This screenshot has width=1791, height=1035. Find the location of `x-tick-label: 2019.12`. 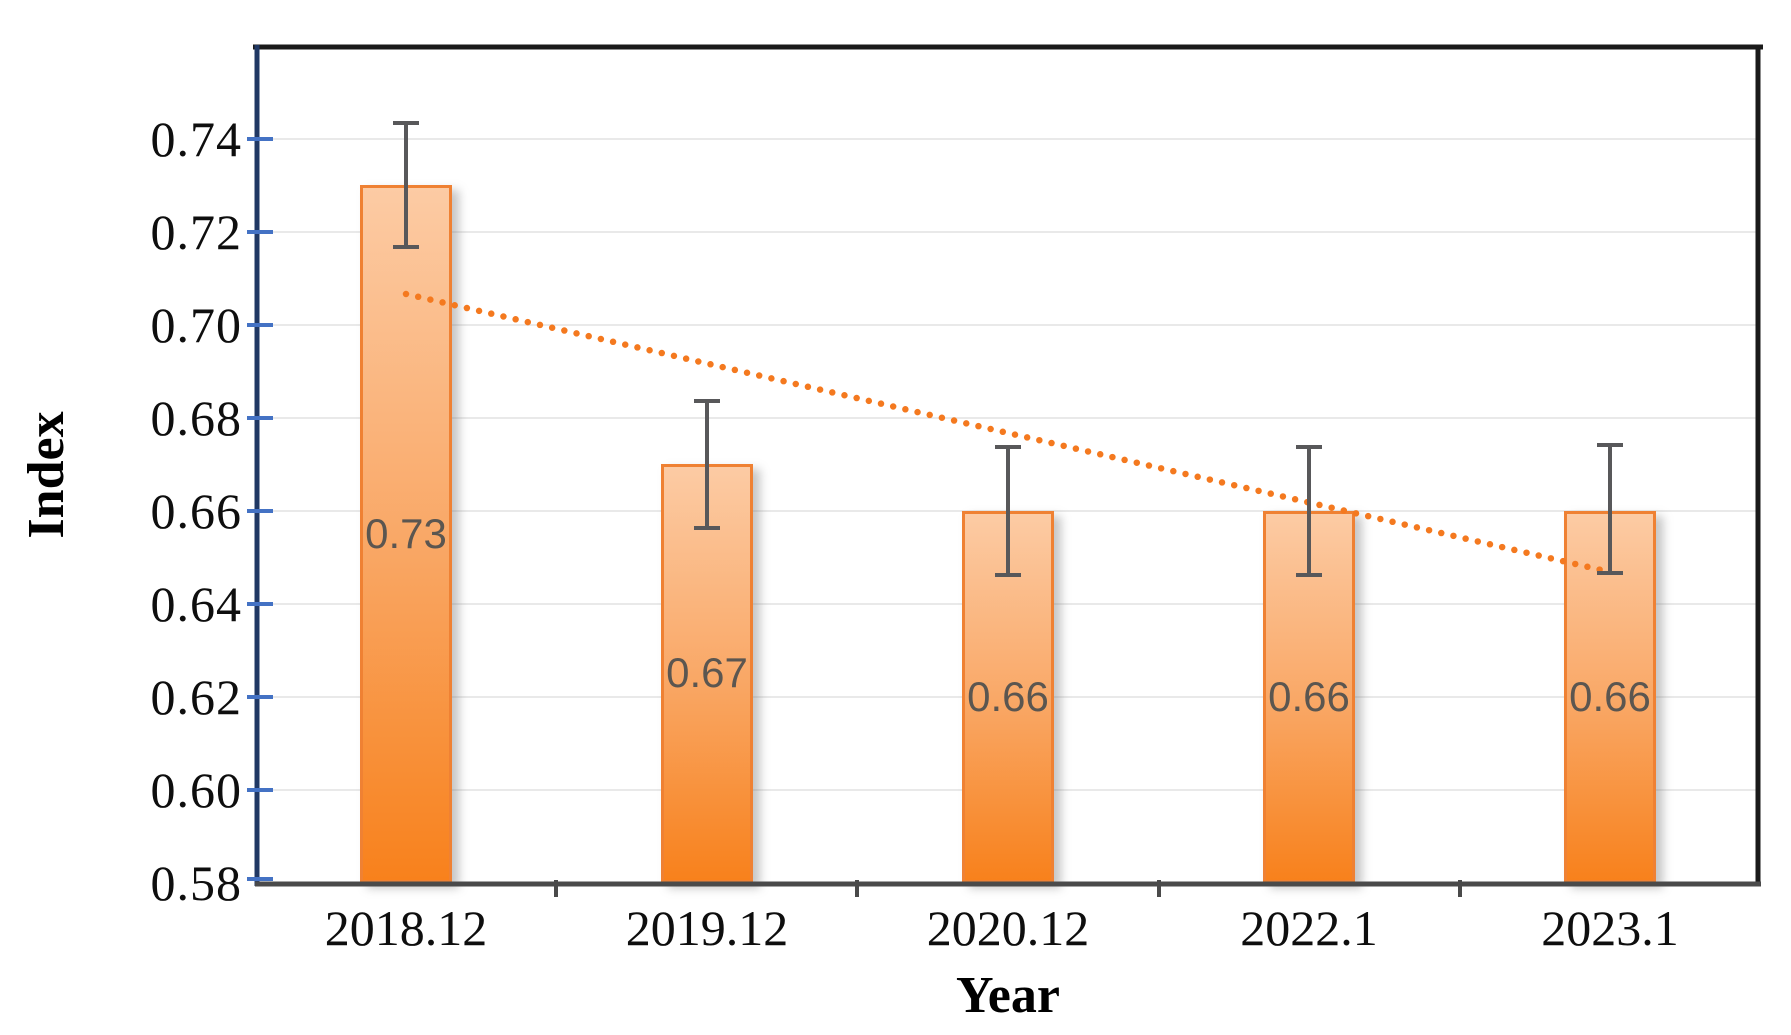

x-tick-label: 2019.12 is located at coordinates (707, 928).